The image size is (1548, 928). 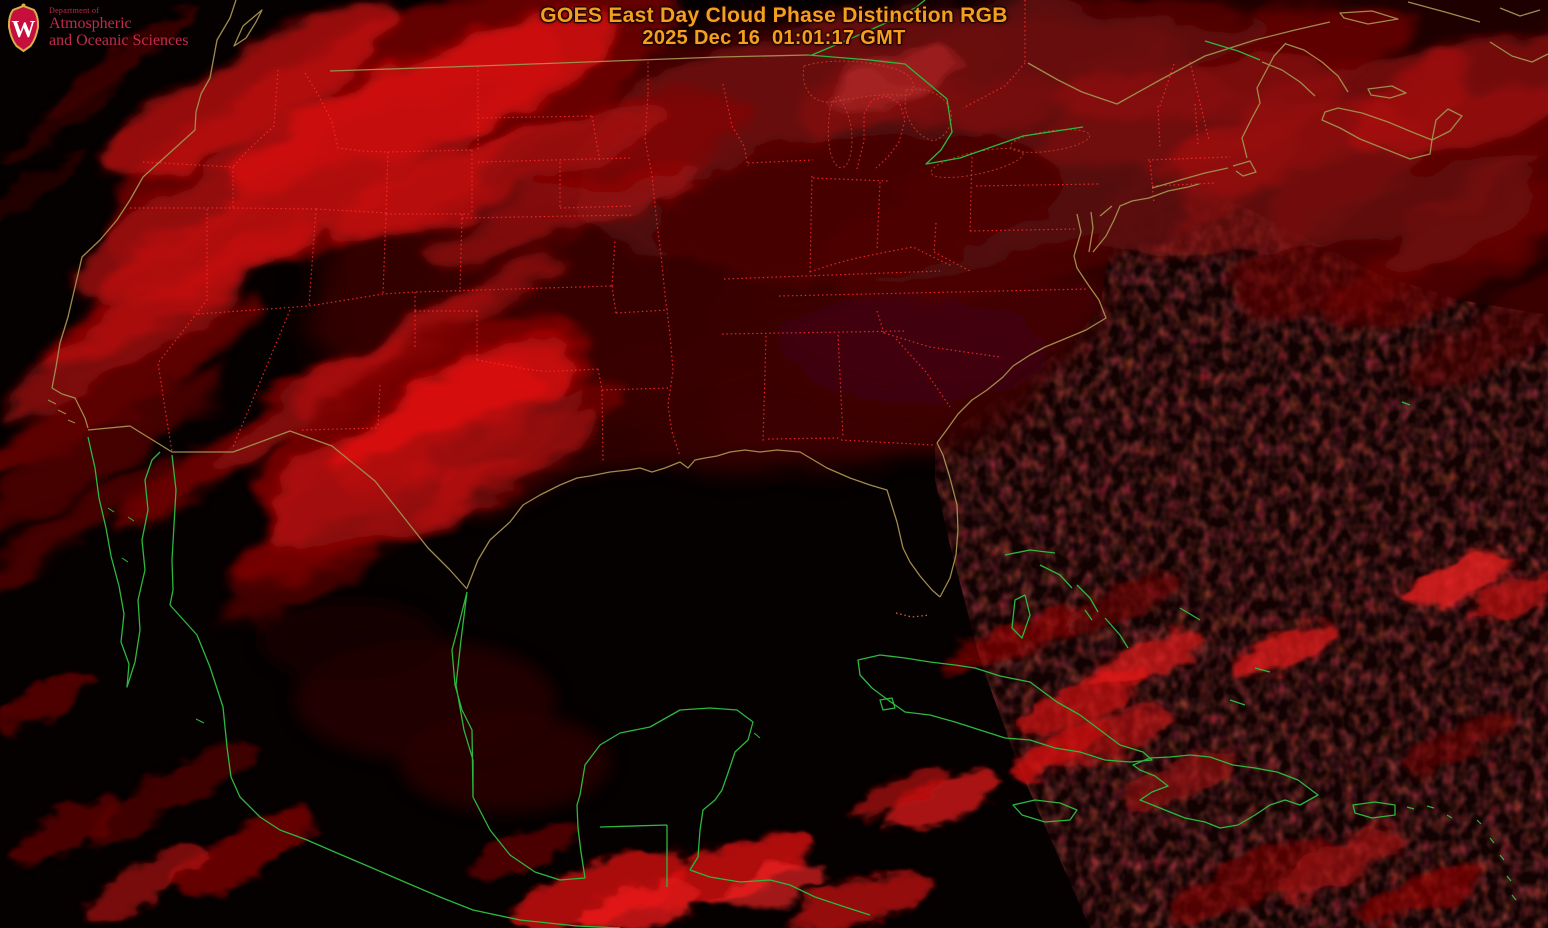 What do you see at coordinates (90, 23) in the screenshot?
I see `logo-name-line1: Atmospheric` at bounding box center [90, 23].